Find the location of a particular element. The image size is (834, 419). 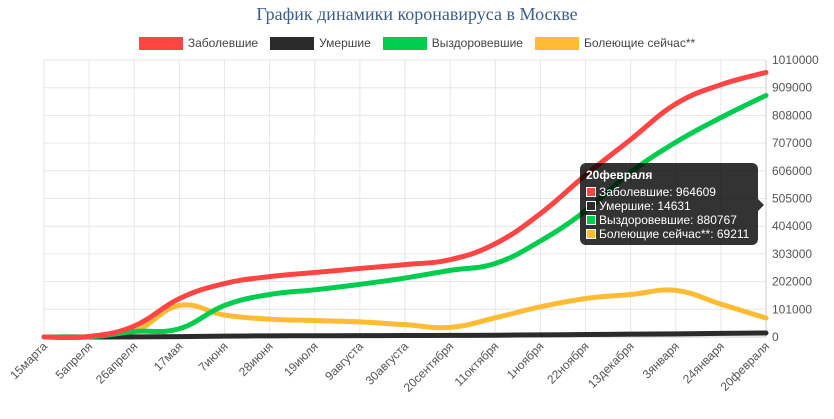

tooltip-swatch-deaths is located at coordinates (591, 206).